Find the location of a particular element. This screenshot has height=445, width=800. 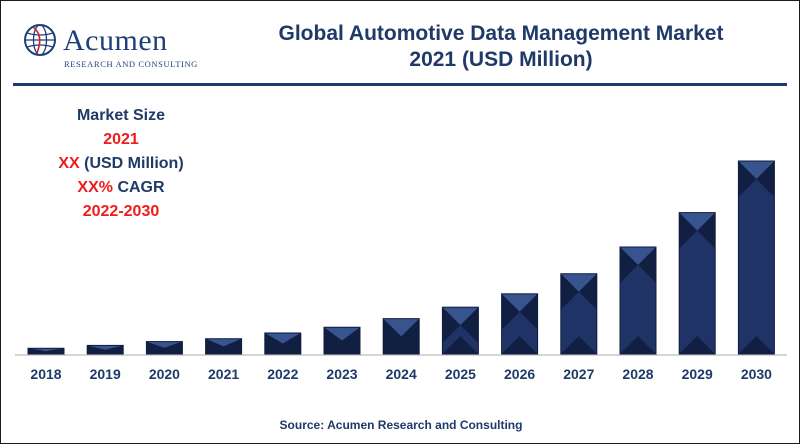

x-tick-label-2028: 2028 is located at coordinates (637, 374).